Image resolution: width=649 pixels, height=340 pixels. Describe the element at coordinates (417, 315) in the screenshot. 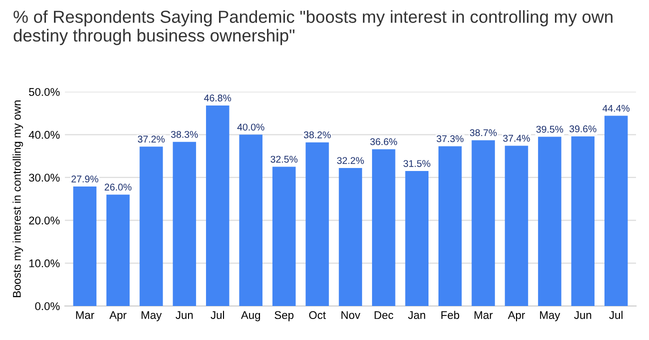

I see `x-tick-label: Jan` at that location.